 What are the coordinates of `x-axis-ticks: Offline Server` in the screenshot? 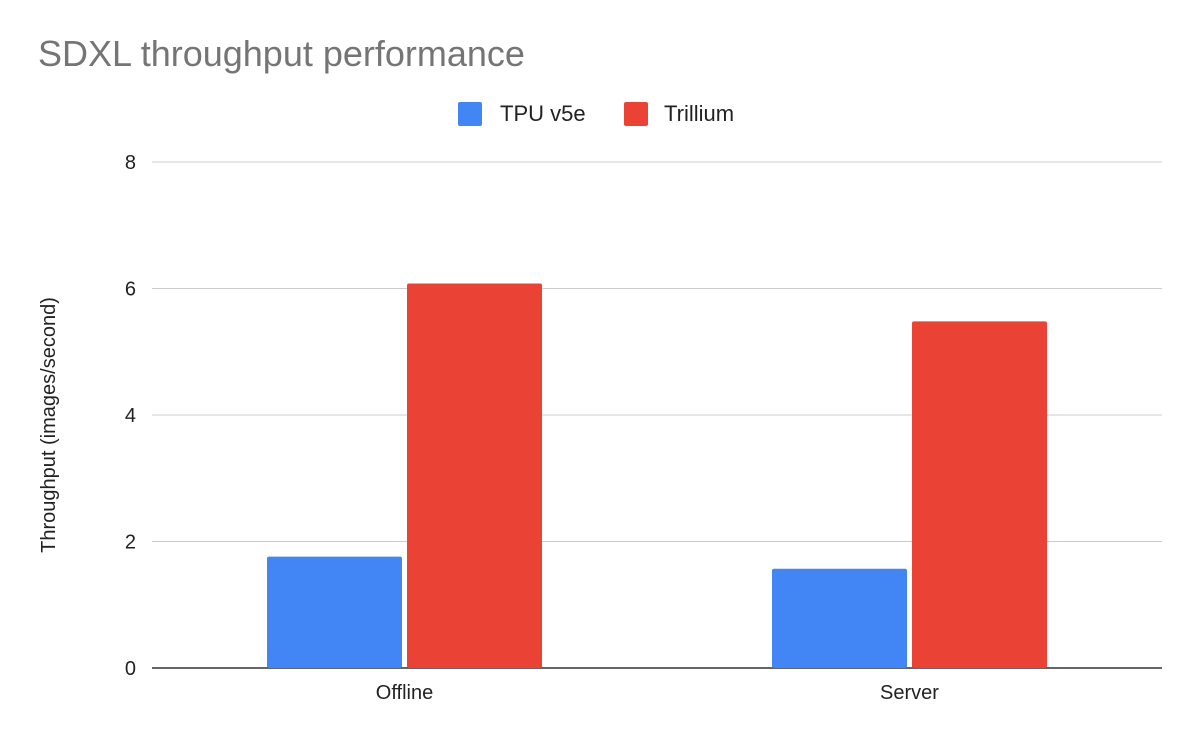 It's located at (658, 693).